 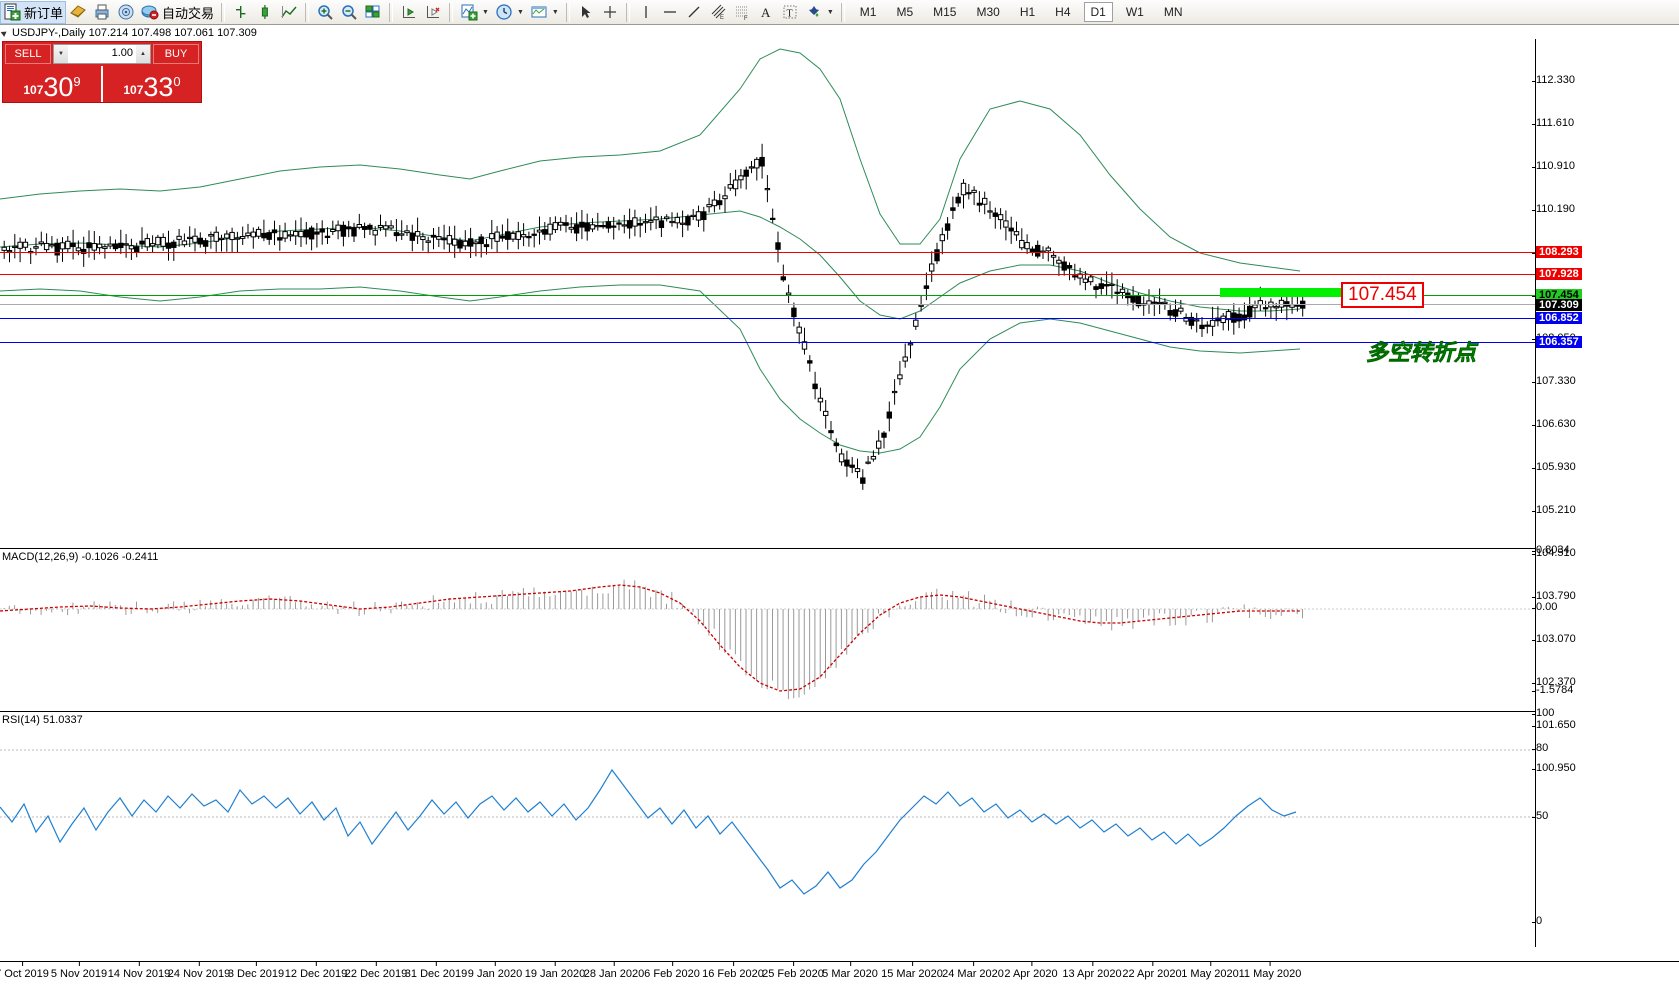 What do you see at coordinates (945, 12) in the screenshot?
I see `timeframe-m15: M15` at bounding box center [945, 12].